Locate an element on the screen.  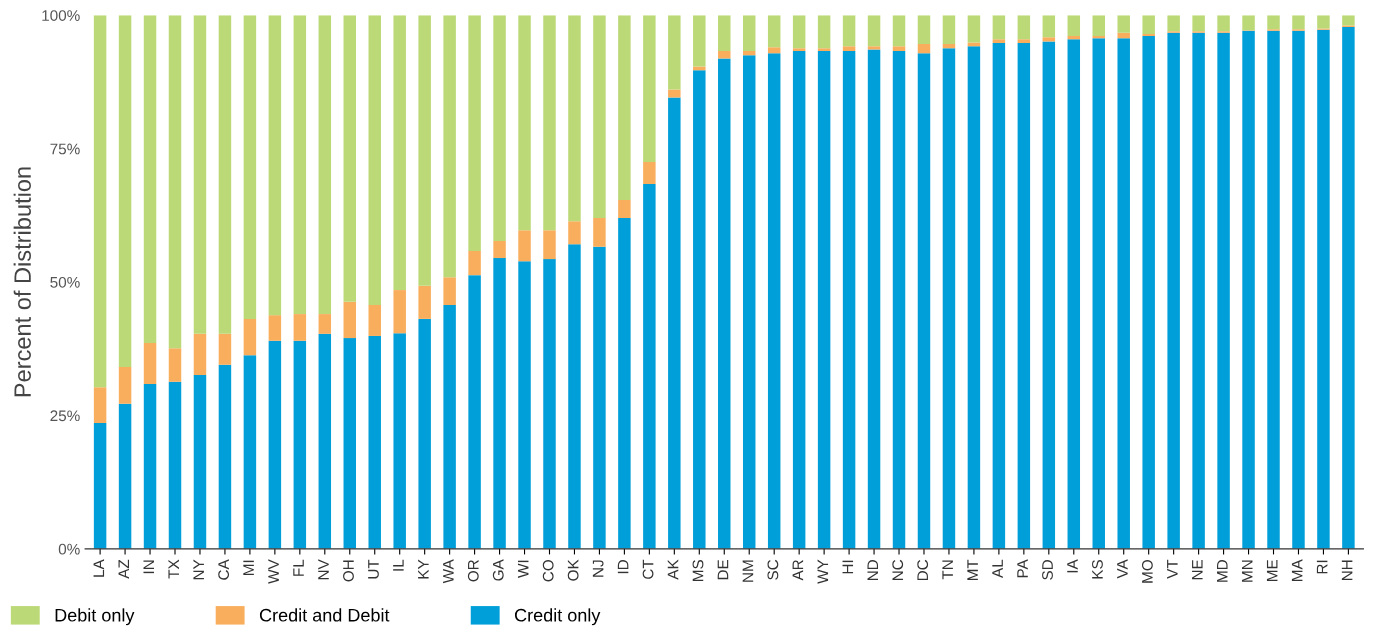
x-tick-label: AR is located at coordinates (798, 570).